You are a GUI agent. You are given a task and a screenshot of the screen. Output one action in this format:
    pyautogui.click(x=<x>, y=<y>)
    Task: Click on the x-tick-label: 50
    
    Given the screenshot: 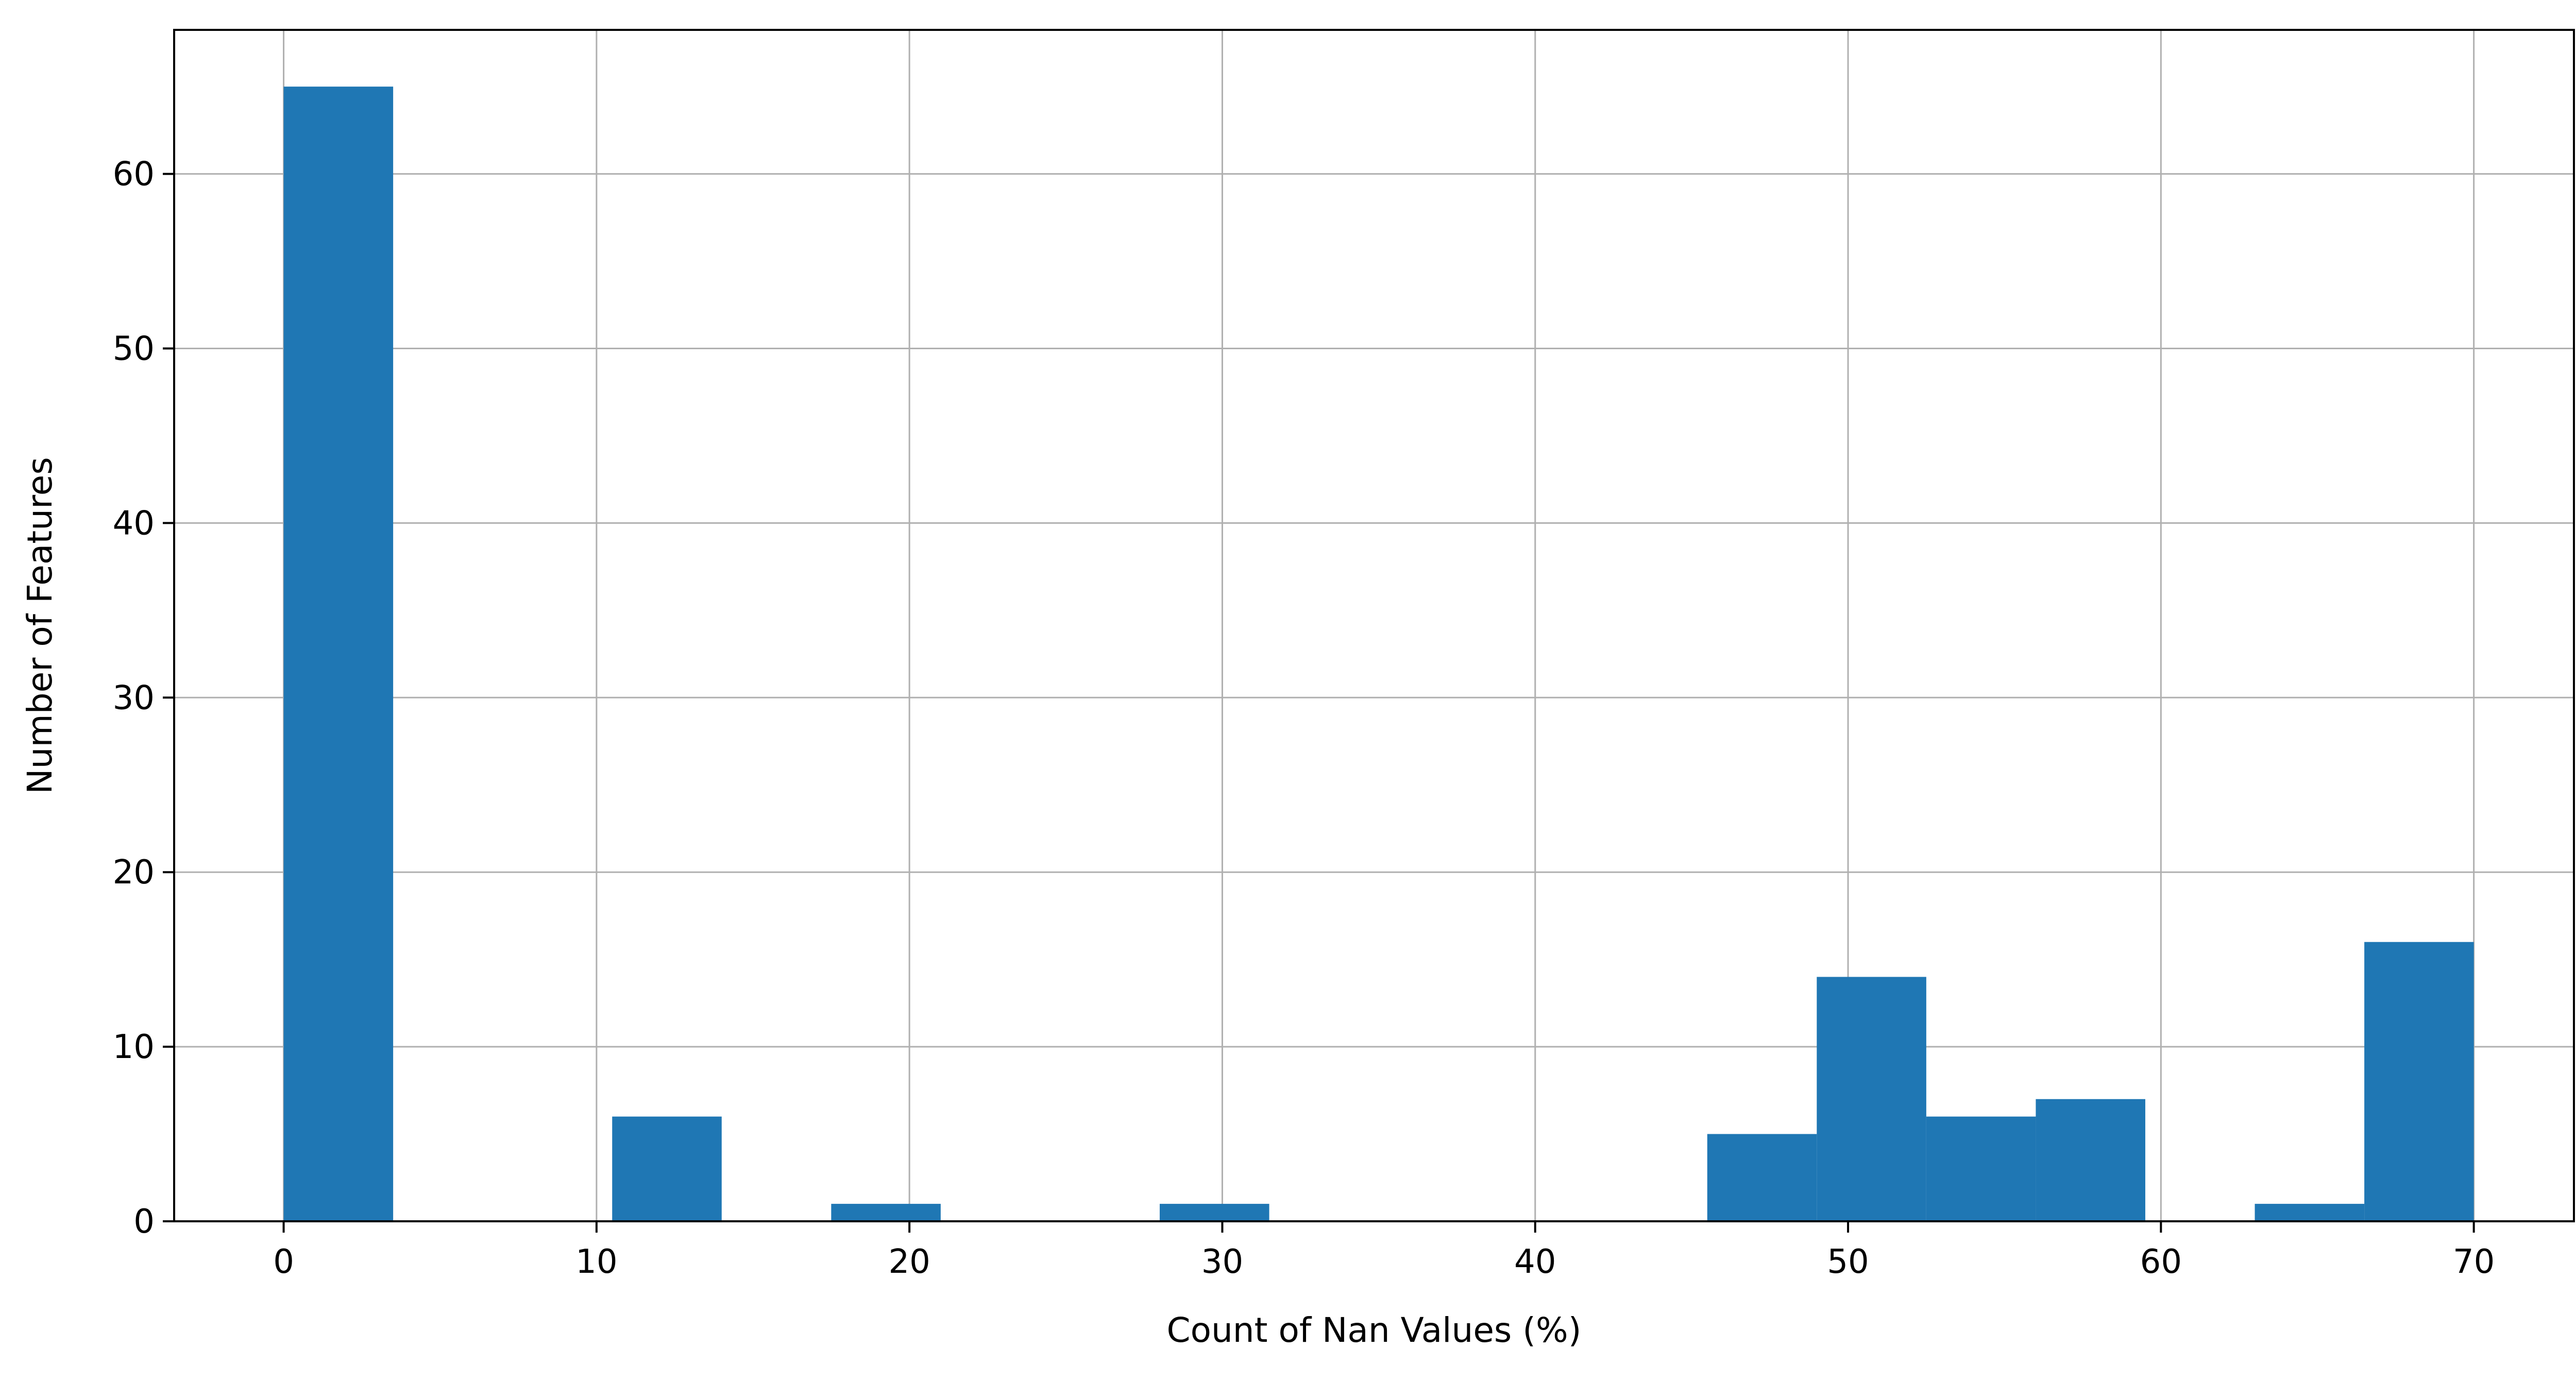 What is the action you would take?
    pyautogui.click(x=1848, y=1262)
    